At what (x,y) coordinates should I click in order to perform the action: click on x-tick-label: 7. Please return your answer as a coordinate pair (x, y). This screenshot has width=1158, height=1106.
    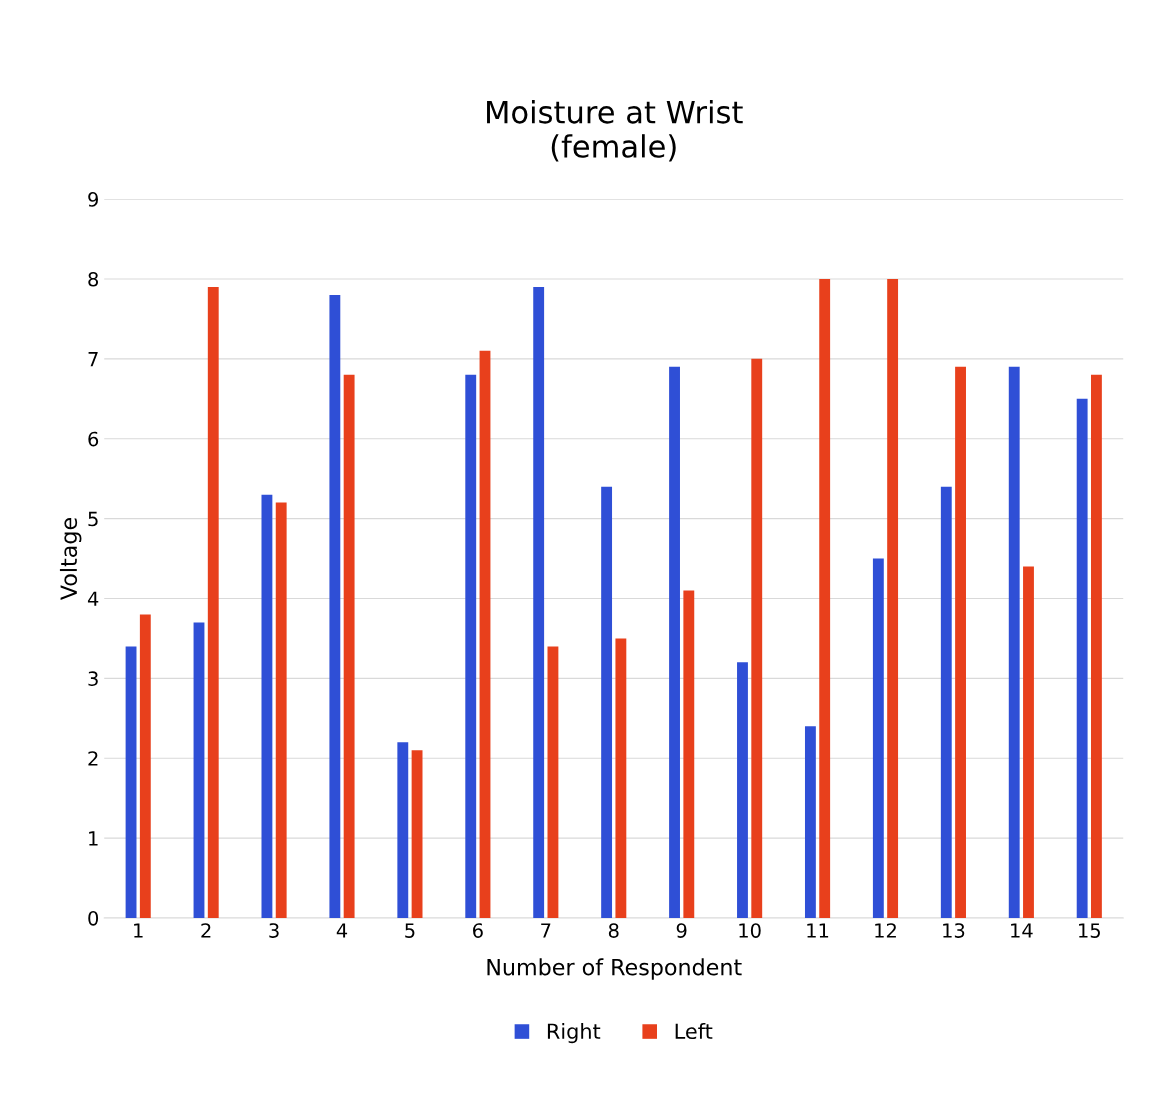
    Looking at the image, I should click on (546, 930).